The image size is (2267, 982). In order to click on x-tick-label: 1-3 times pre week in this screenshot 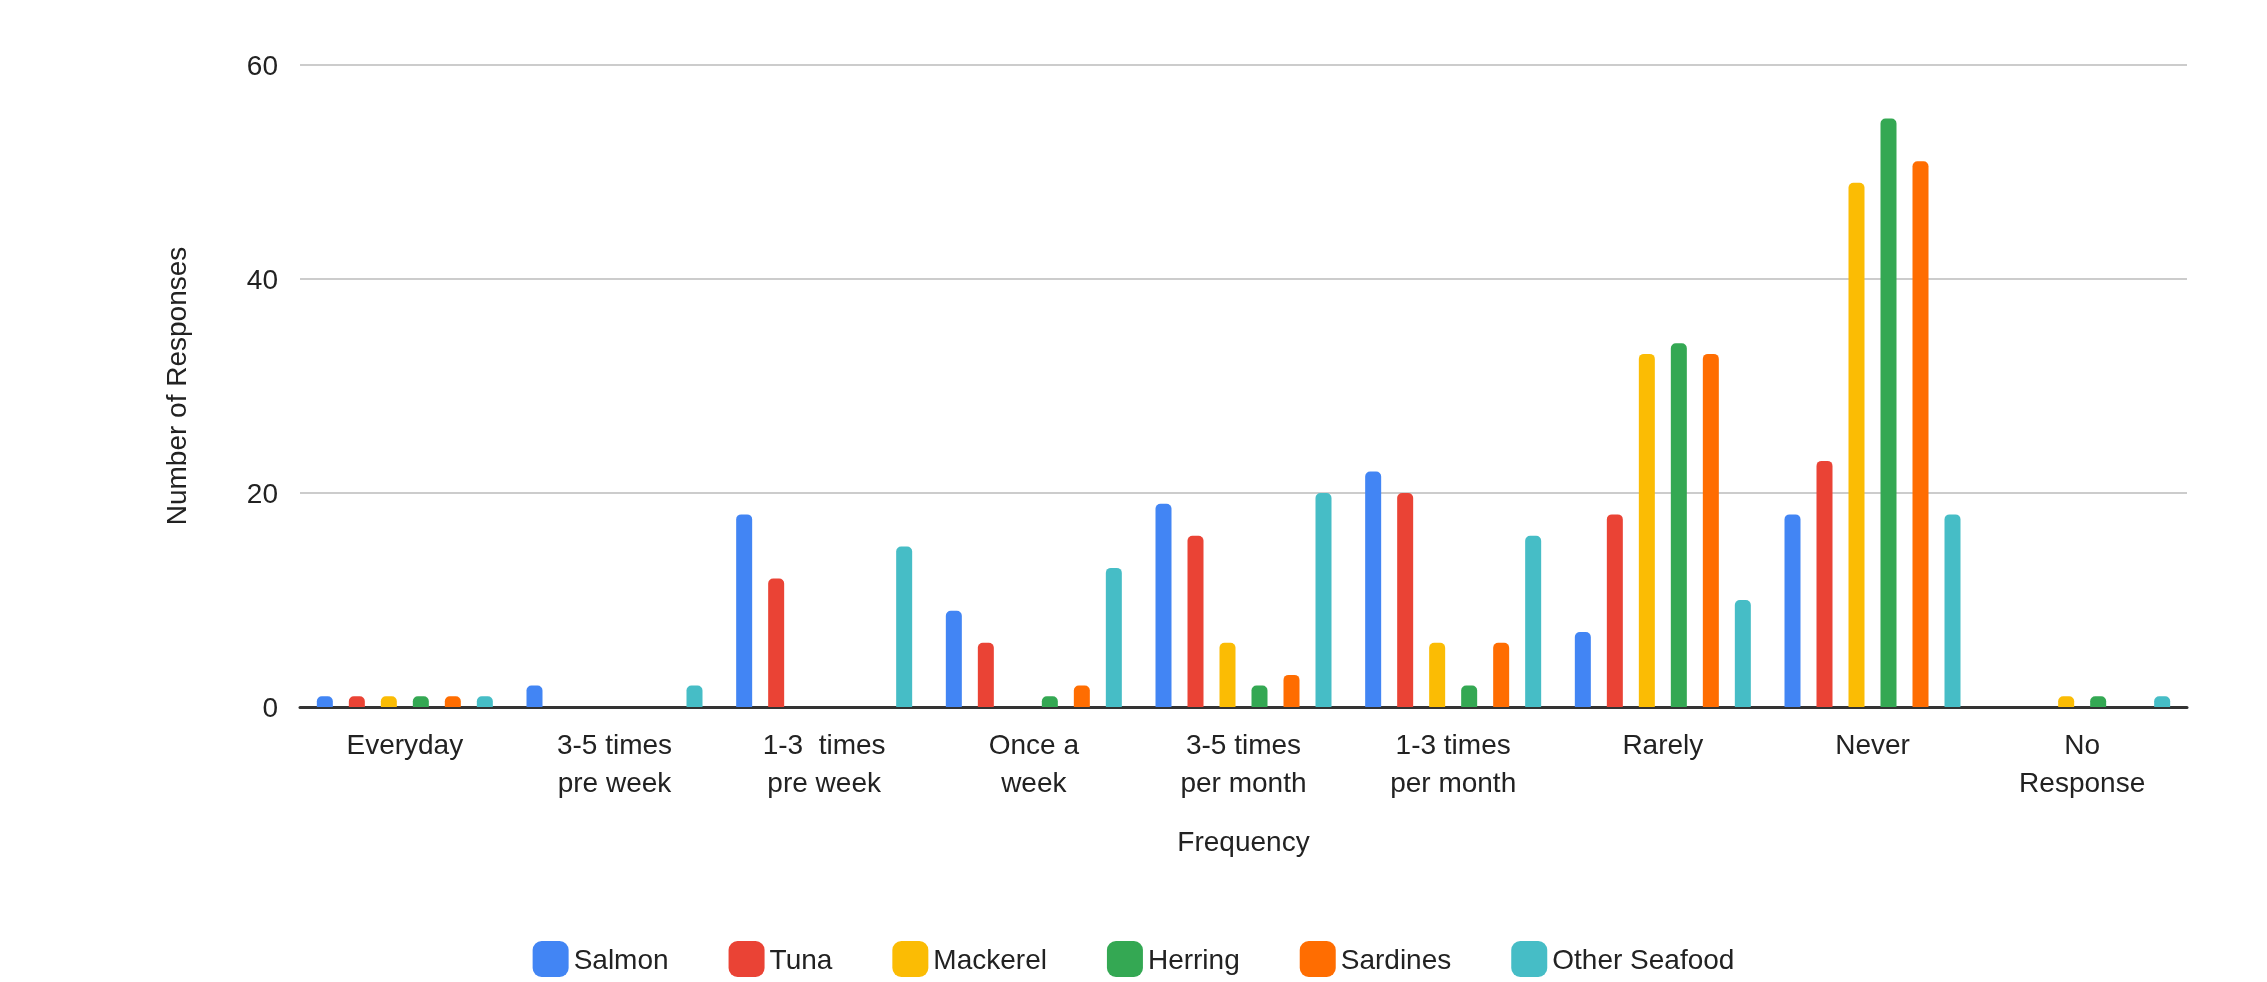, I will do `click(824, 763)`.